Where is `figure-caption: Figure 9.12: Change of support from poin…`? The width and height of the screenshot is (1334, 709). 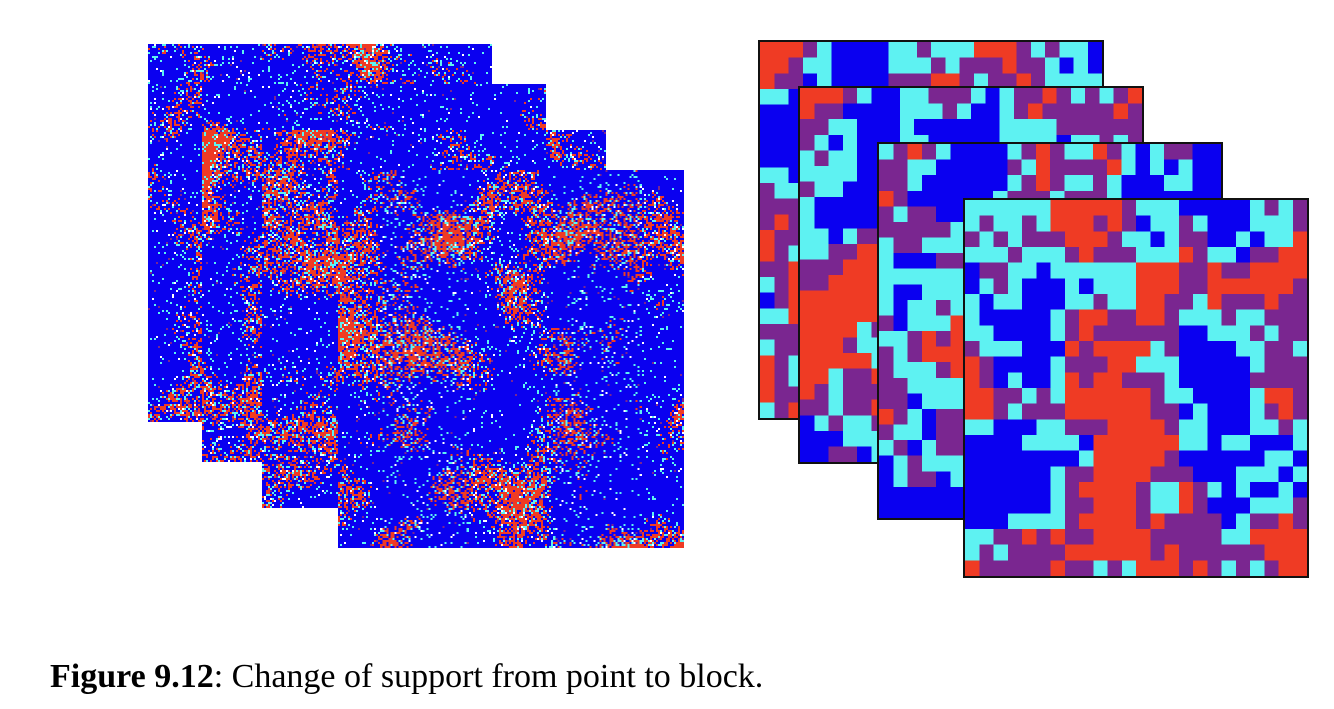 figure-caption: Figure 9.12: Change of support from poin… is located at coordinates (406, 677).